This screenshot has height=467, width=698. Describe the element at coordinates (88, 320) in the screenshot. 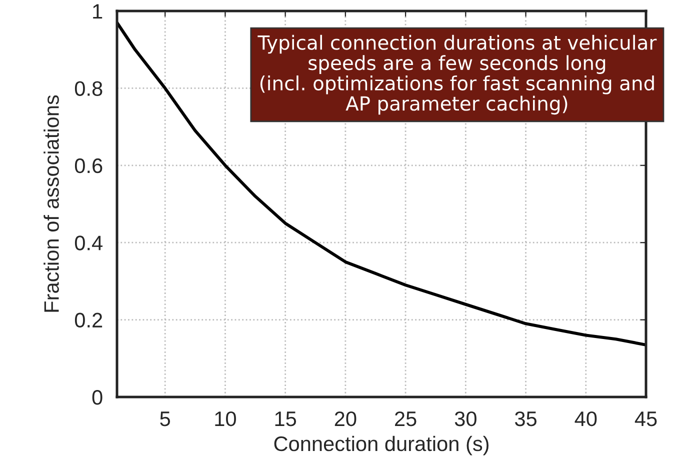

I see `y-tick-label: 0.2` at that location.